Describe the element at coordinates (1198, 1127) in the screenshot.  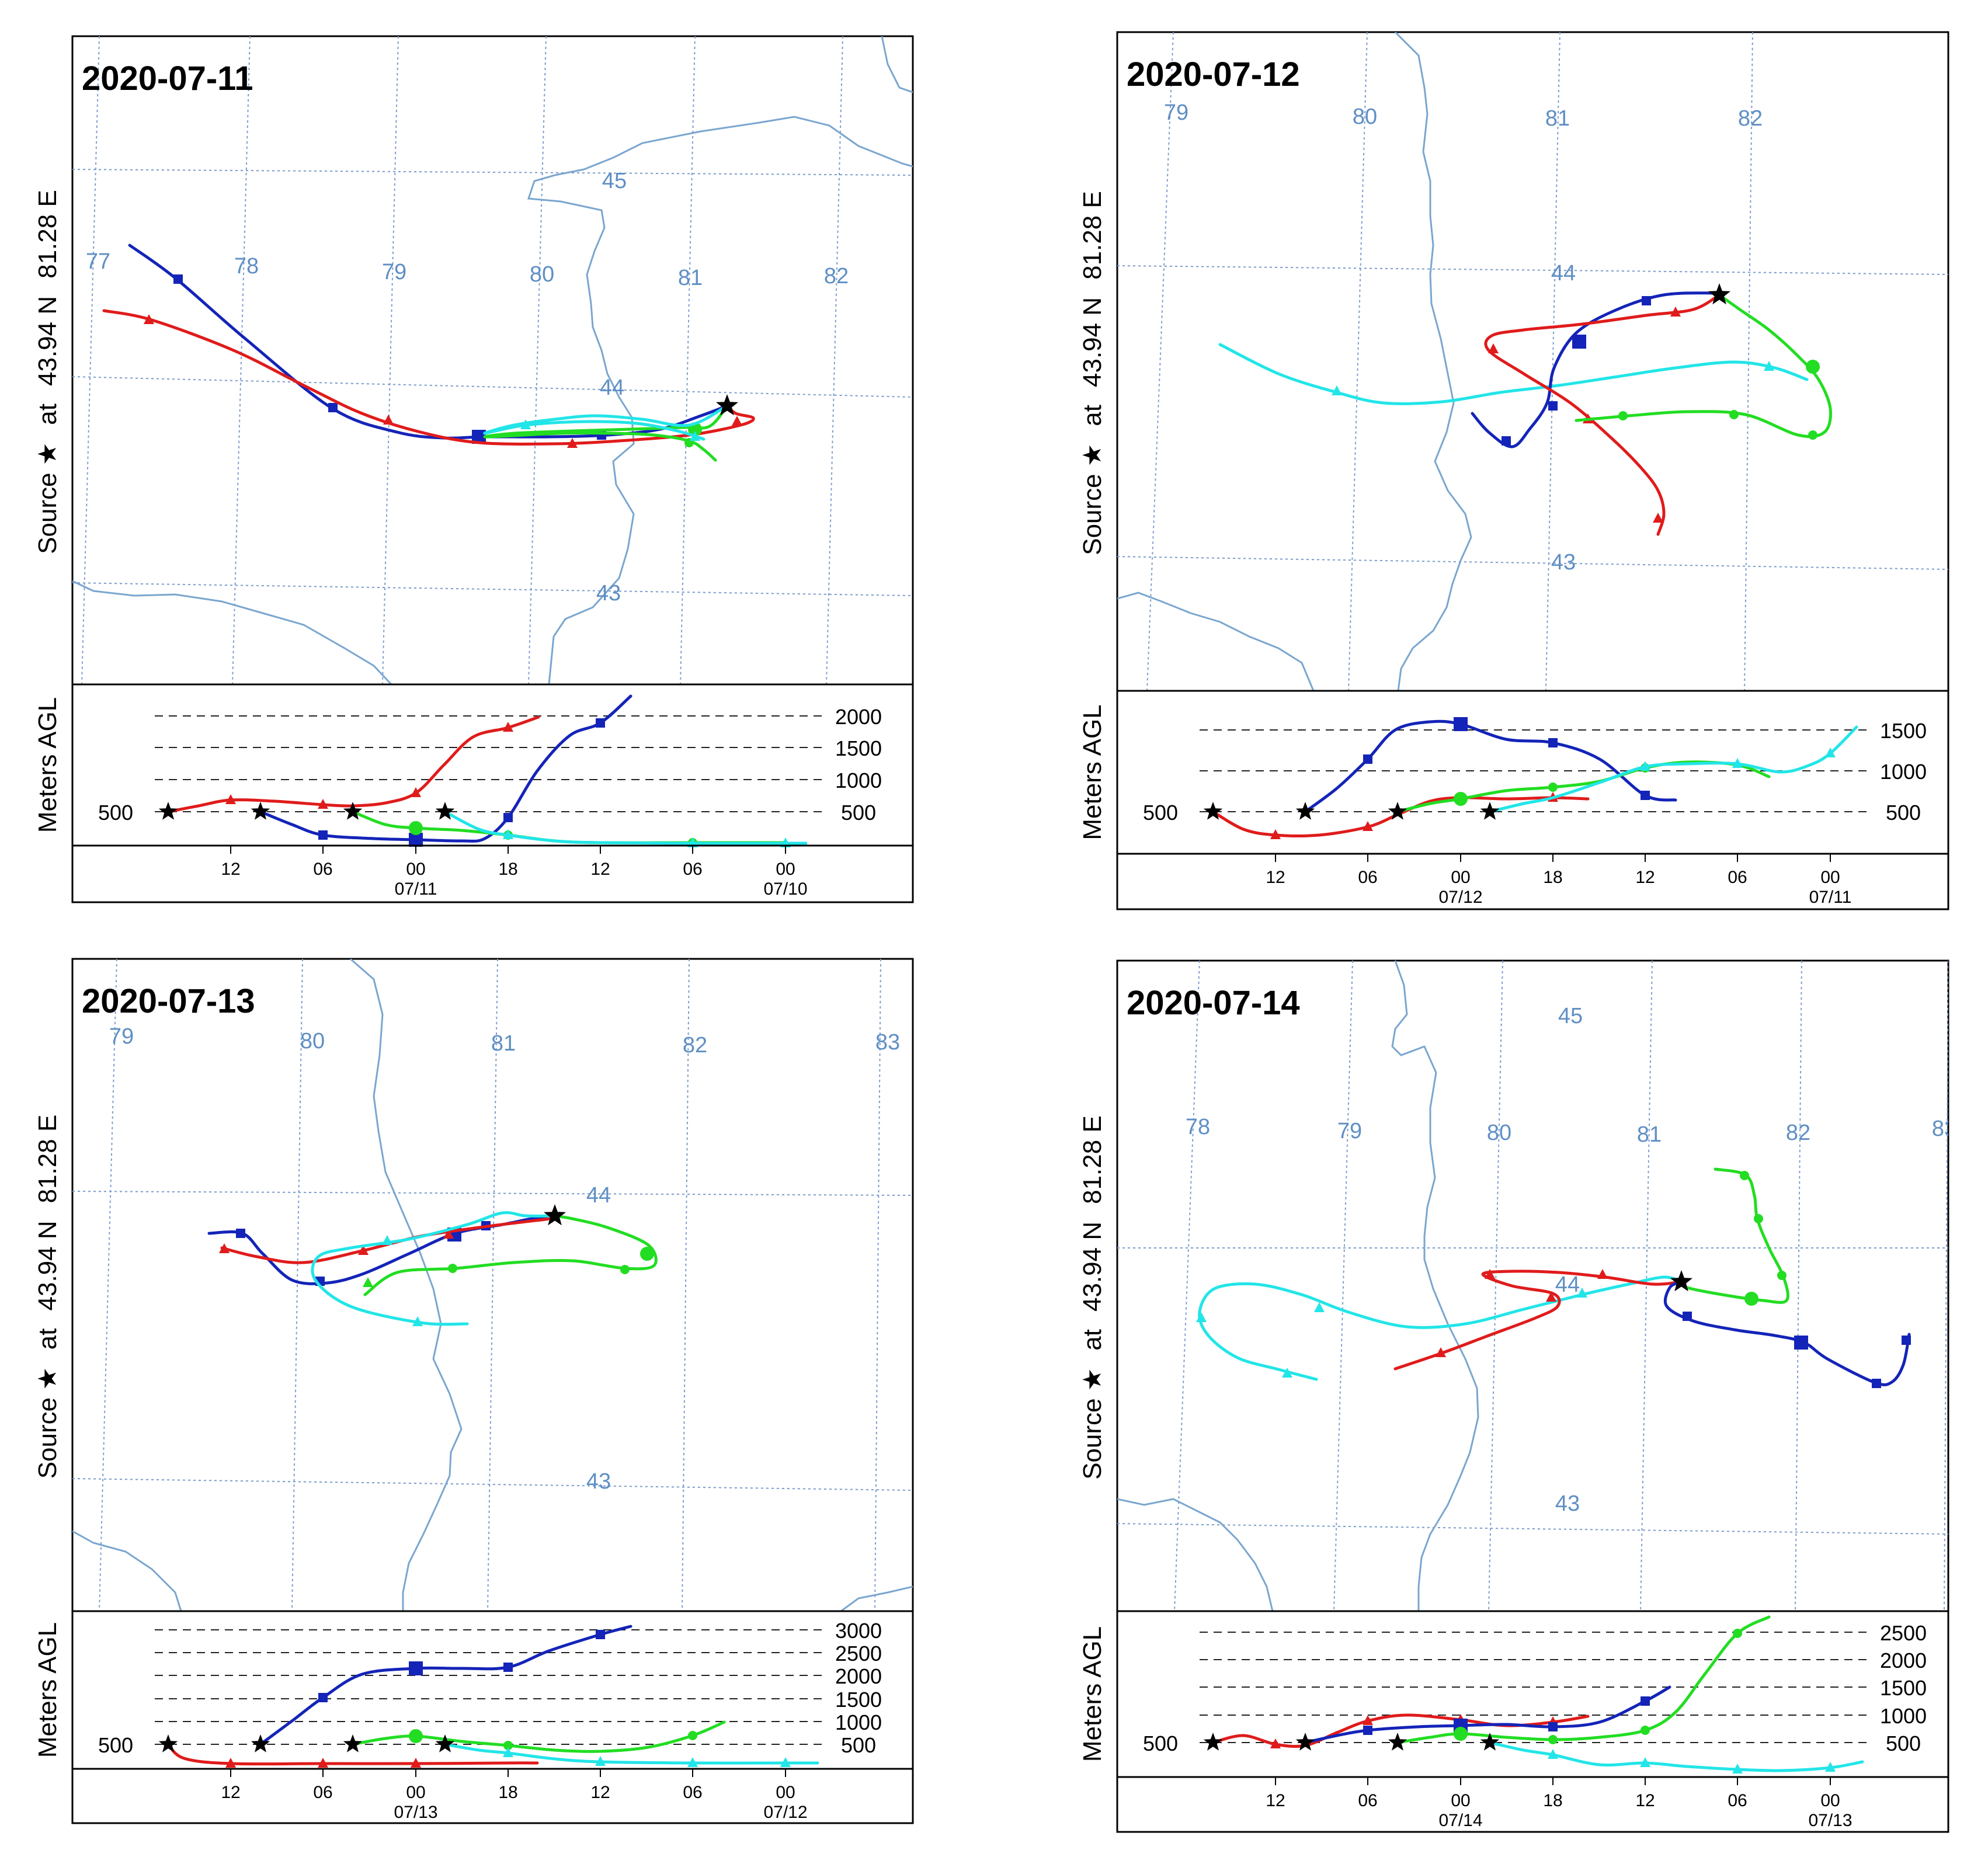
I see `longitude-label: 78` at that location.